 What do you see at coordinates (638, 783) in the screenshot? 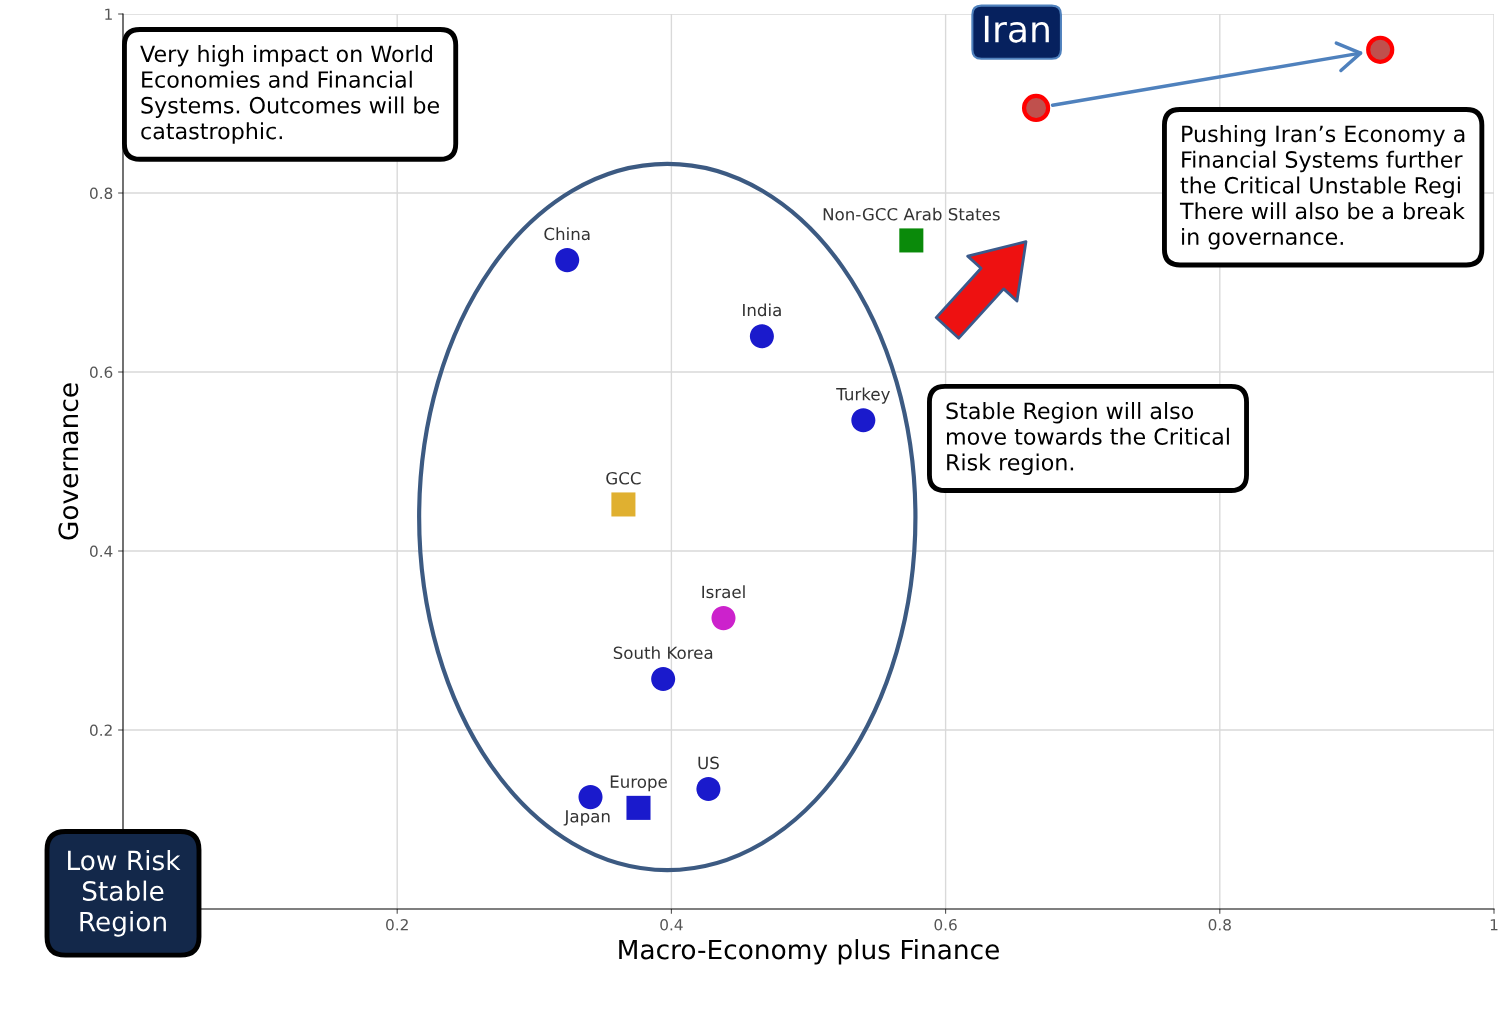
I see `series-label: Europe` at bounding box center [638, 783].